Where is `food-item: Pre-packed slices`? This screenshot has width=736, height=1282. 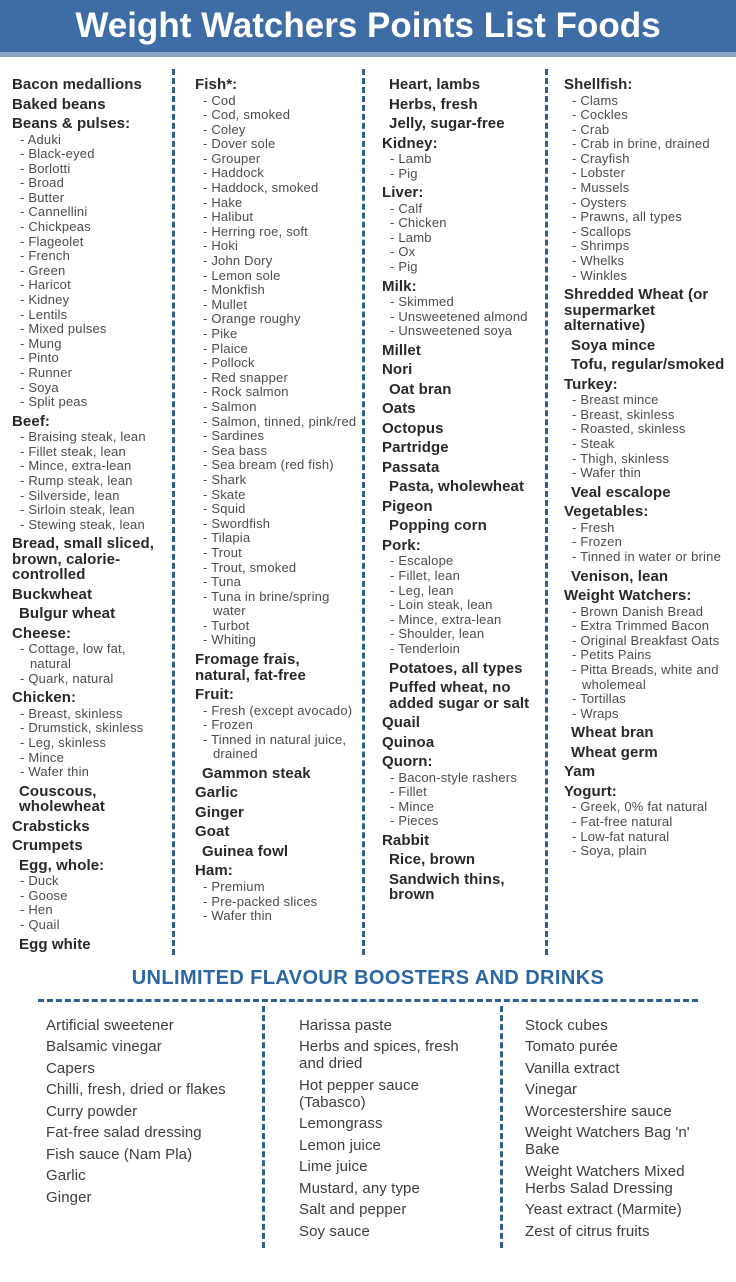
food-item: Pre-packed slices is located at coordinates (276, 902).